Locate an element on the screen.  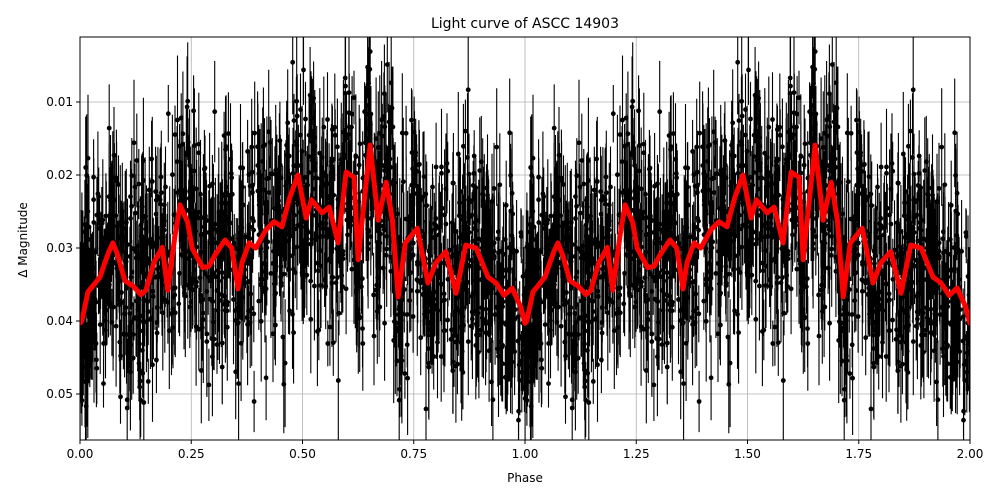
x-tick-label: 0.00 is located at coordinates (80, 454).